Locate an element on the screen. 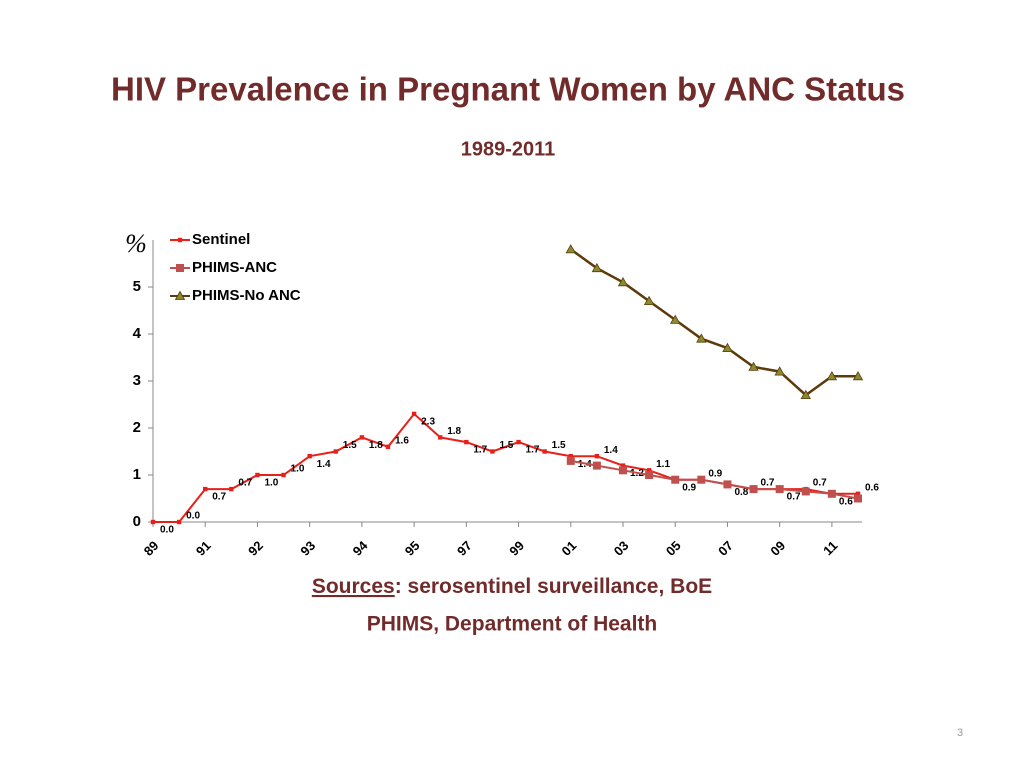 This screenshot has height=768, width=1024. x-tick-label: 09 is located at coordinates (777, 548).